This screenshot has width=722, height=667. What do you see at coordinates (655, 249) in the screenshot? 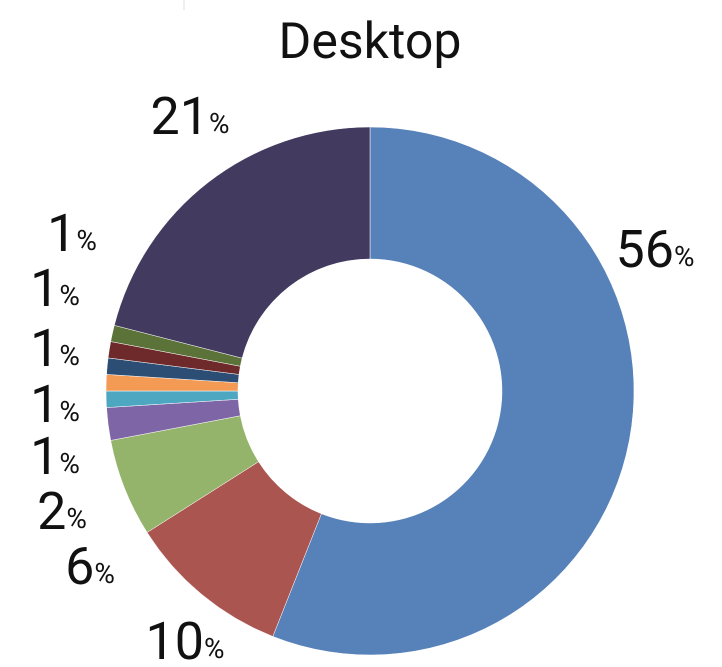
I see `data-label: 56%` at bounding box center [655, 249].